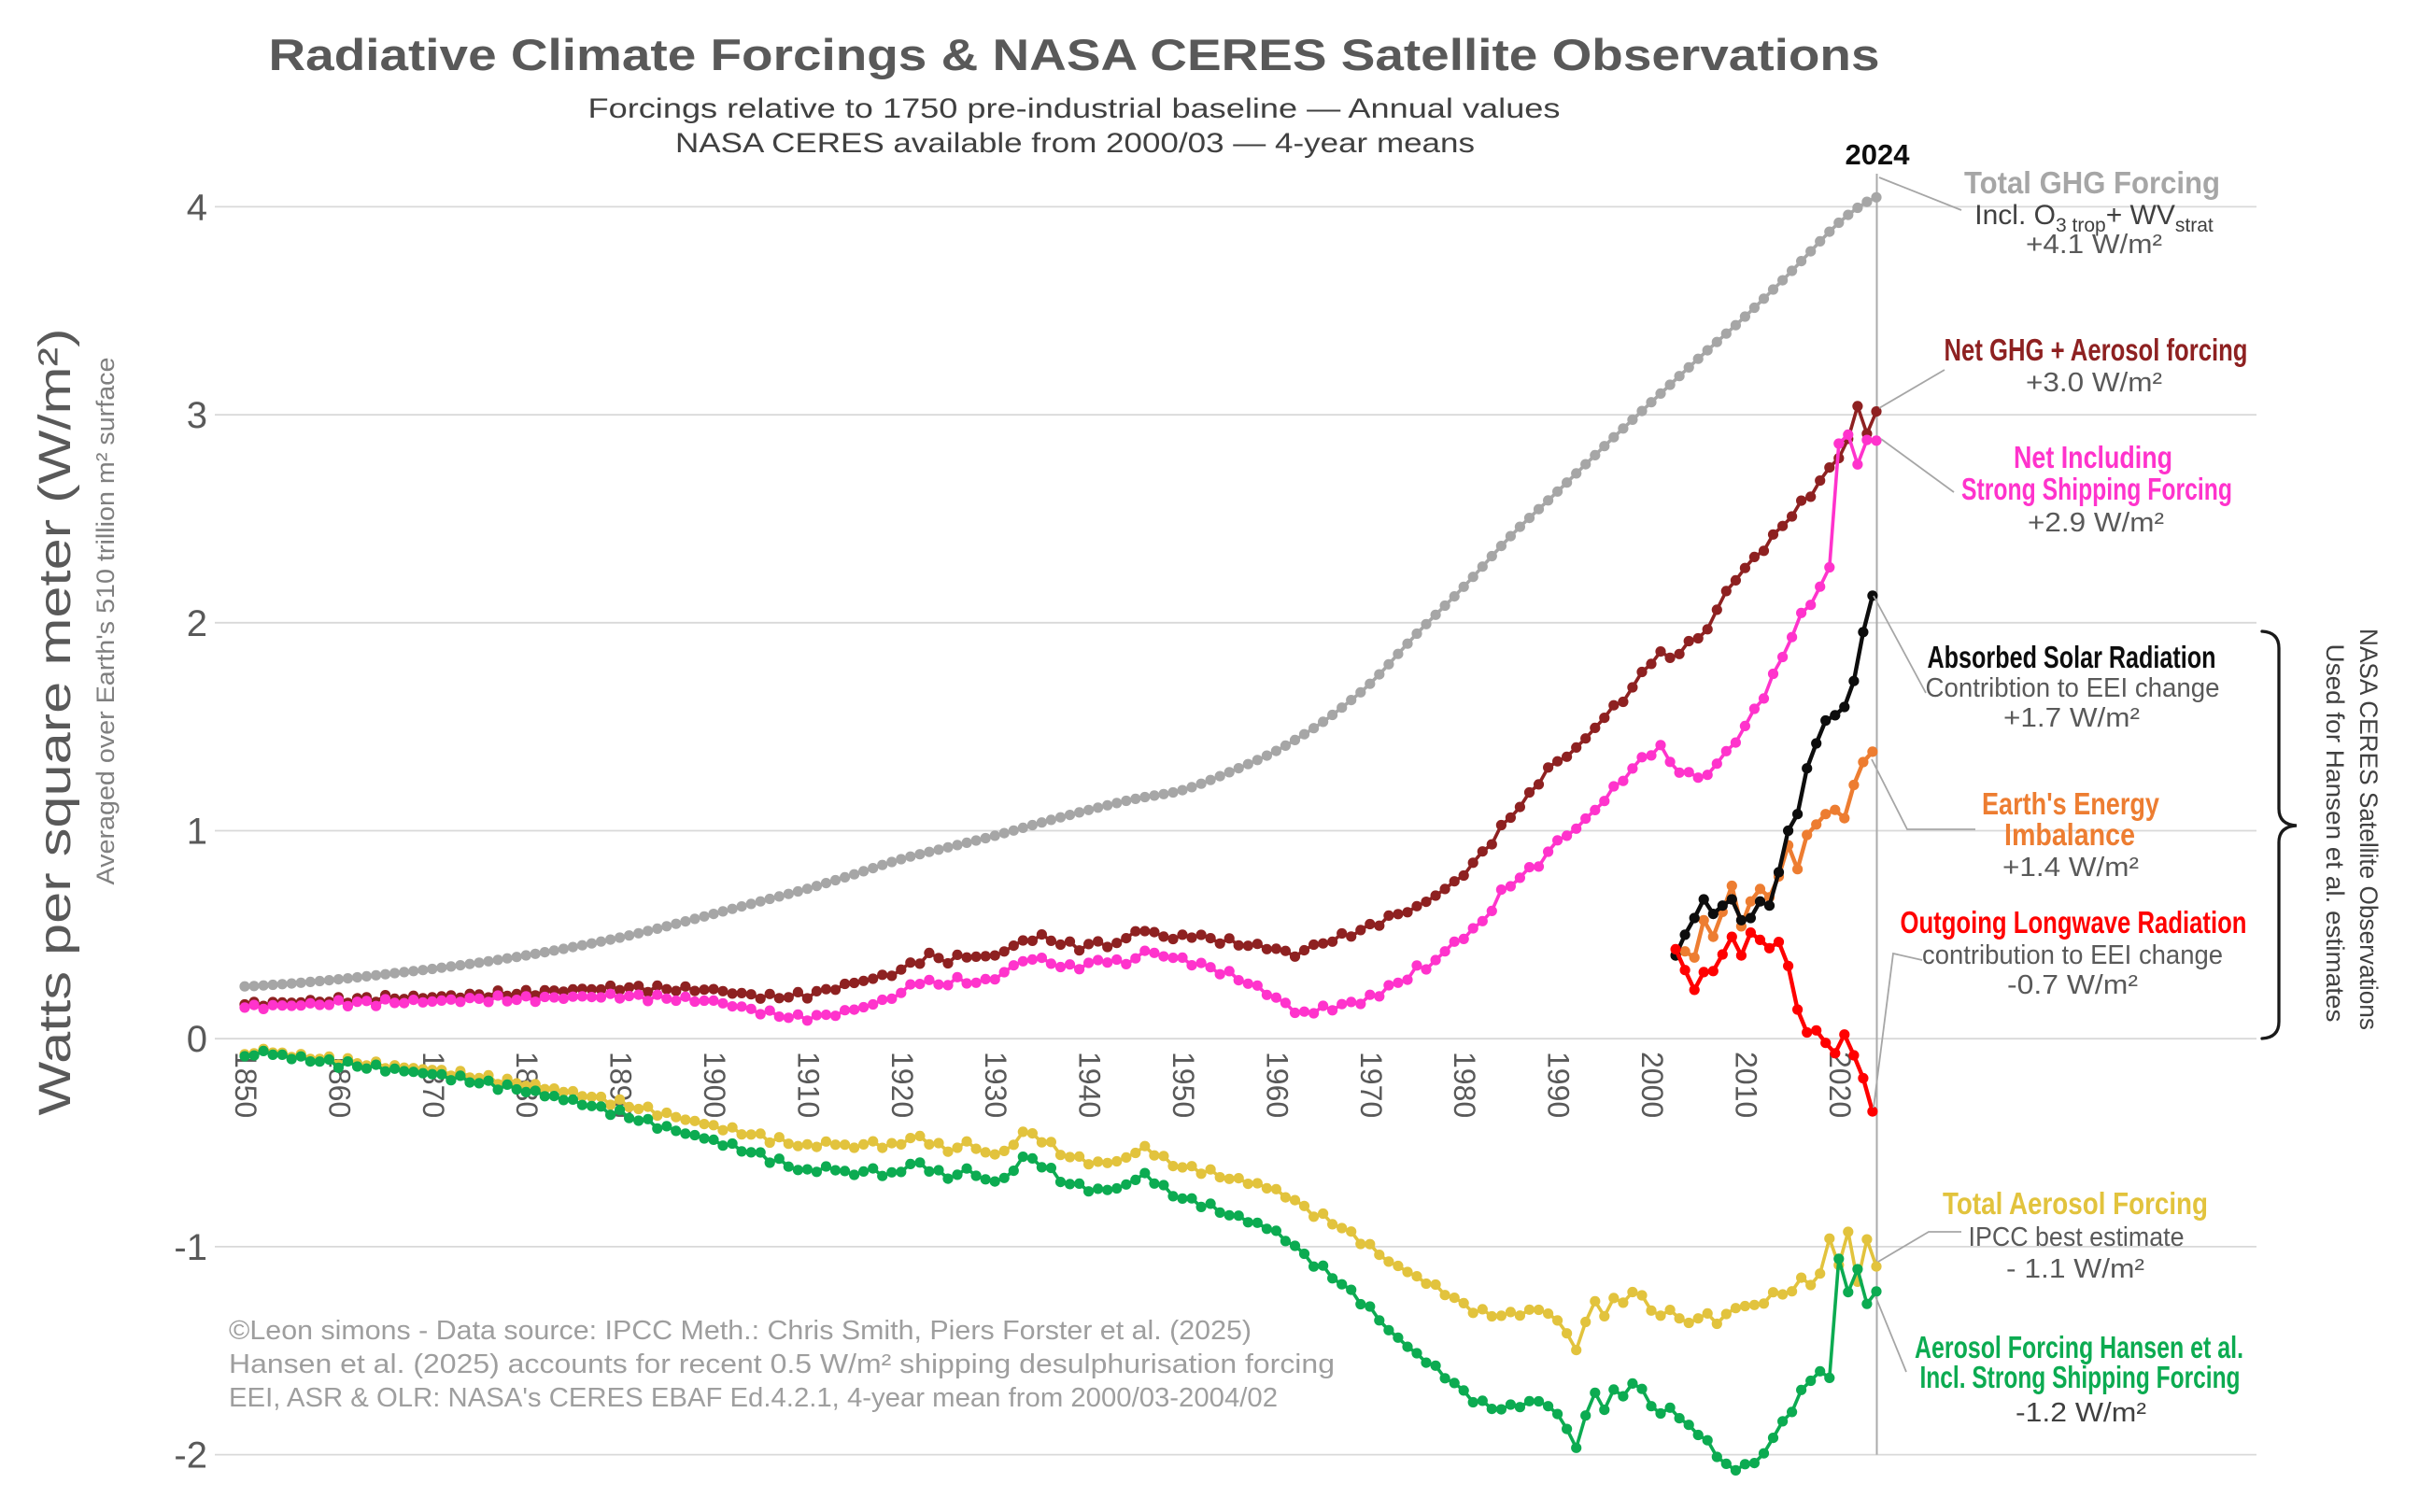  Describe the element at coordinates (2074, 923) in the screenshot. I see `svg-text: Outgoing Longwave Radiation` at that location.